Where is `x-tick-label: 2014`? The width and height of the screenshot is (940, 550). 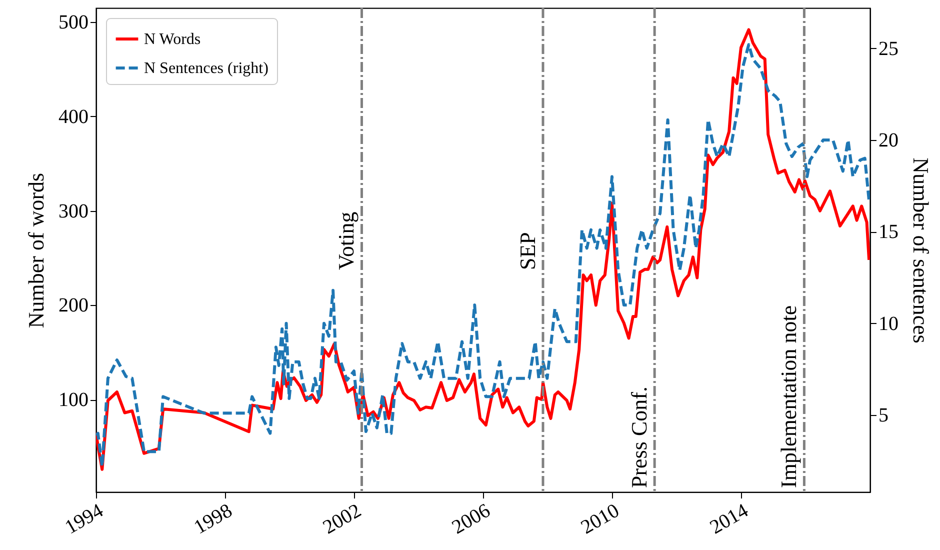
x-tick-label: 2014 is located at coordinates (729, 519).